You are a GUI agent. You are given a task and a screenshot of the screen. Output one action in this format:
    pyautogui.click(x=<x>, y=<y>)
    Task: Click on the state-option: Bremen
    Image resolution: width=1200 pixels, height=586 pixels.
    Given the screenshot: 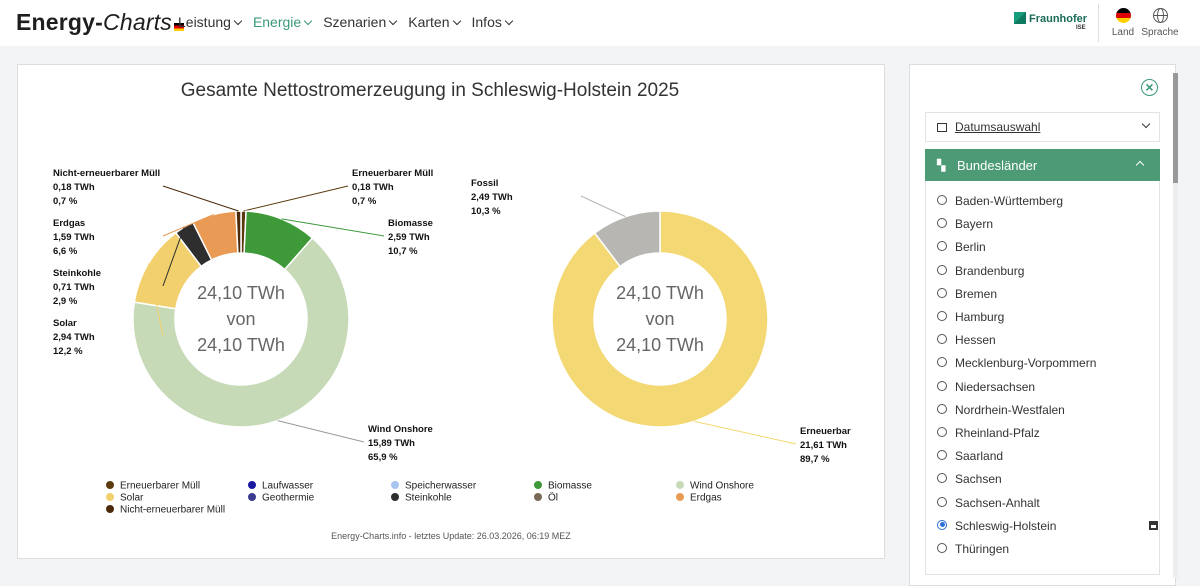 What is the action you would take?
    pyautogui.click(x=967, y=294)
    